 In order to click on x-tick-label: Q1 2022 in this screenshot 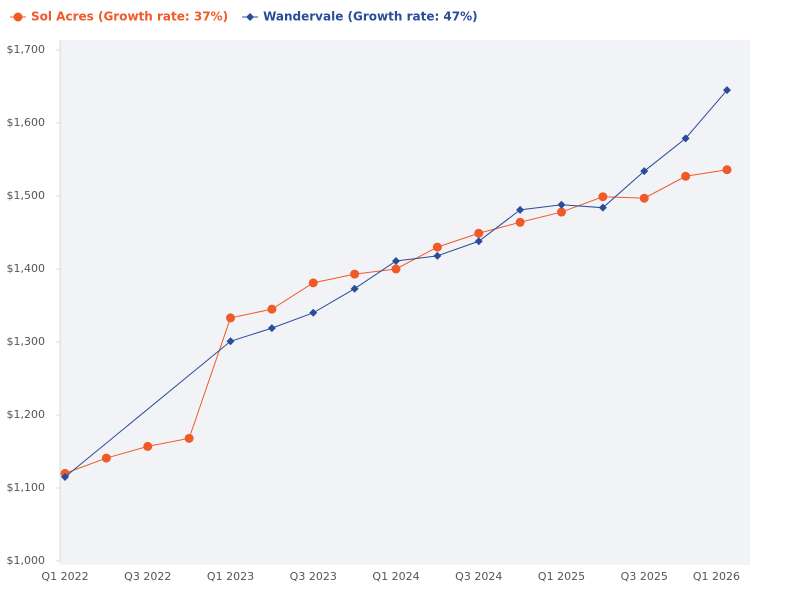, I will do `click(64, 576)`.